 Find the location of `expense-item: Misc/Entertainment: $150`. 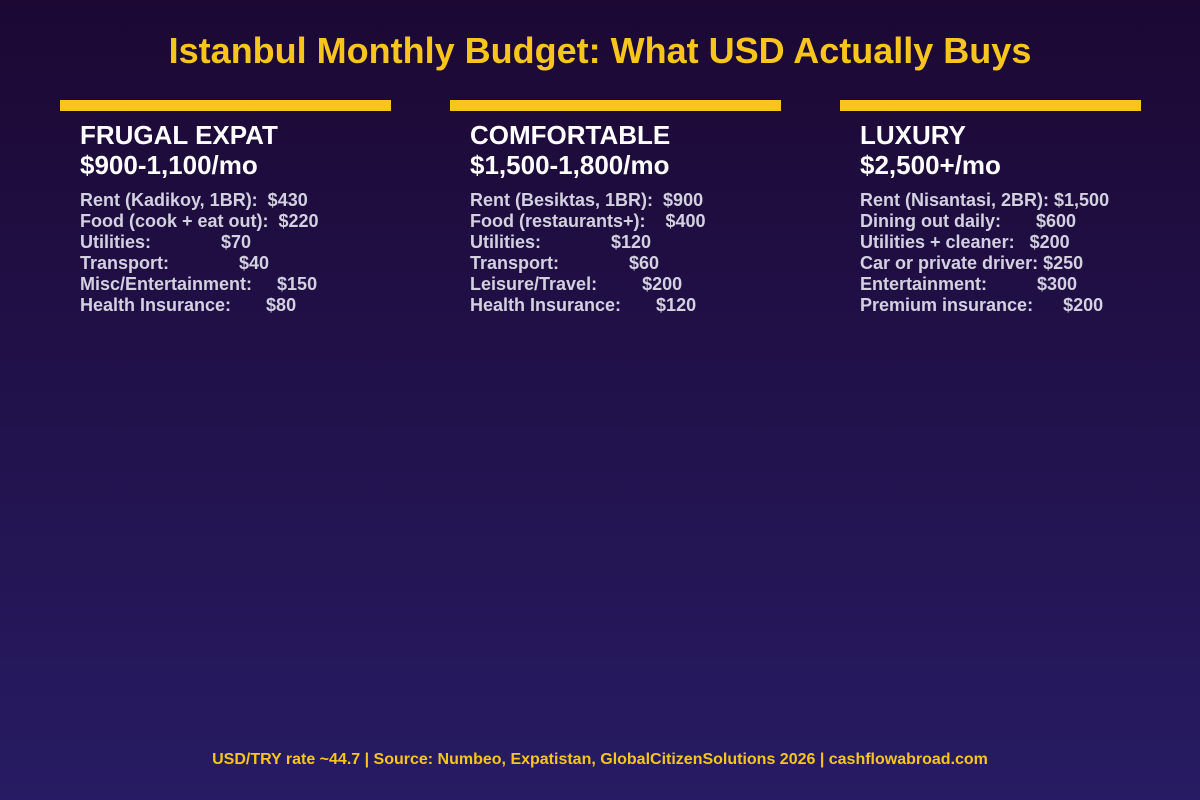

expense-item: Misc/Entertainment: $150 is located at coordinates (199, 284).